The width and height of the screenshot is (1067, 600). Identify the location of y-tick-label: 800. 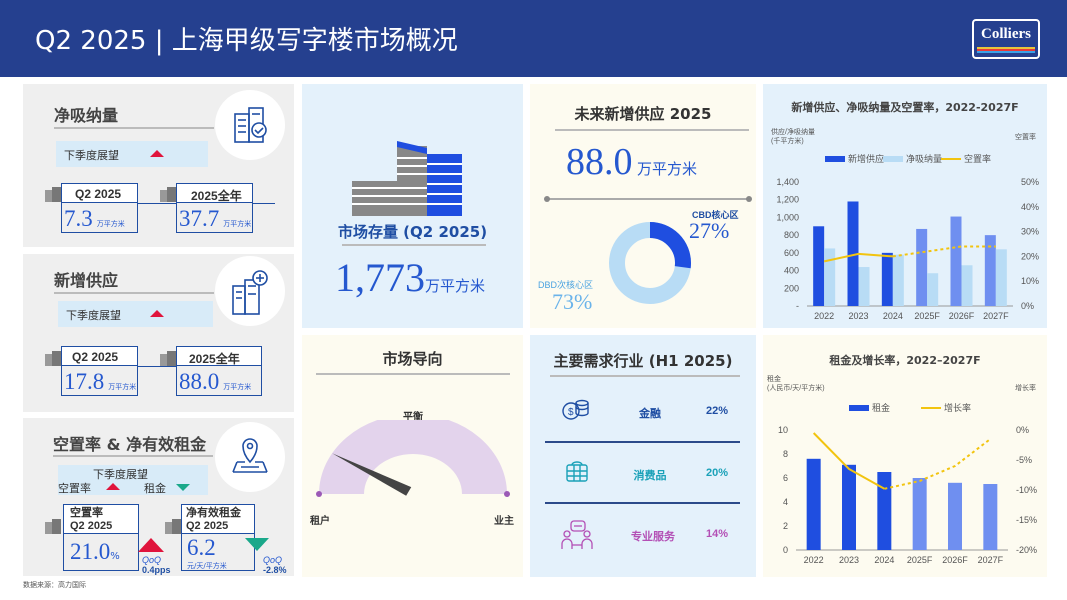
(791, 235).